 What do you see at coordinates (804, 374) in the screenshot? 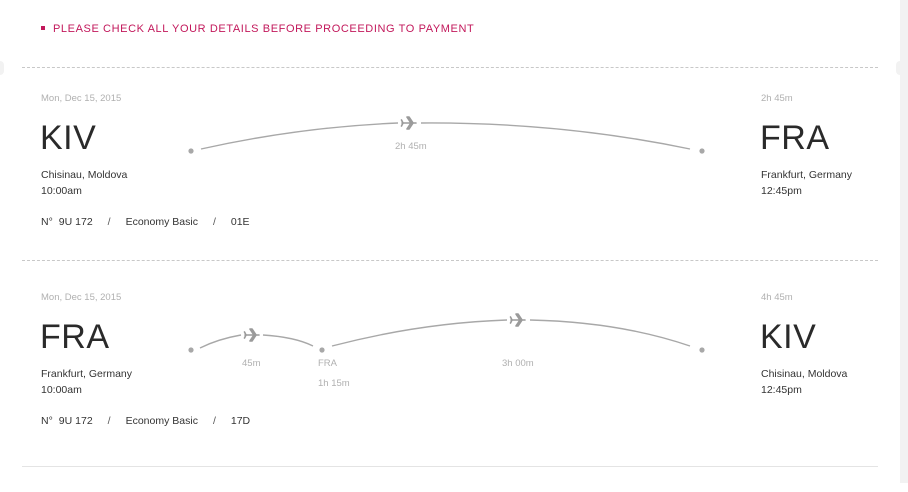
I see `destination-city: Chisinau, Moldova` at bounding box center [804, 374].